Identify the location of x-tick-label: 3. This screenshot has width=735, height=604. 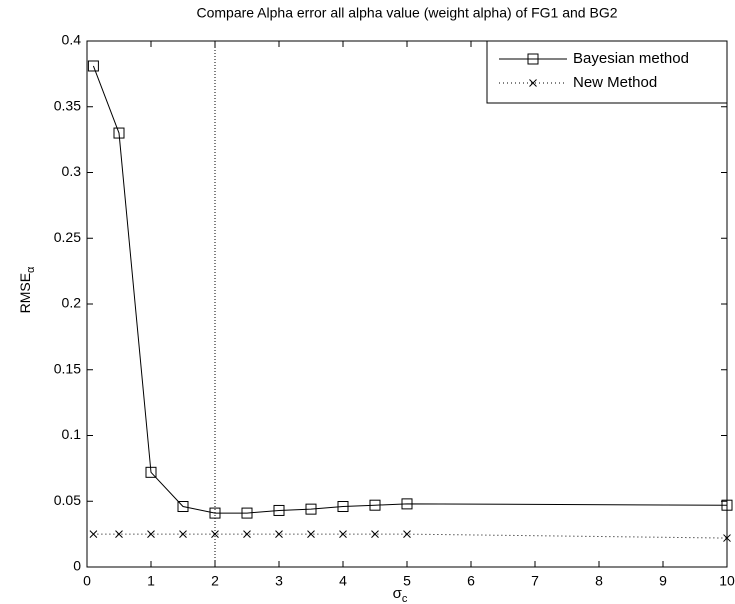
(279, 581).